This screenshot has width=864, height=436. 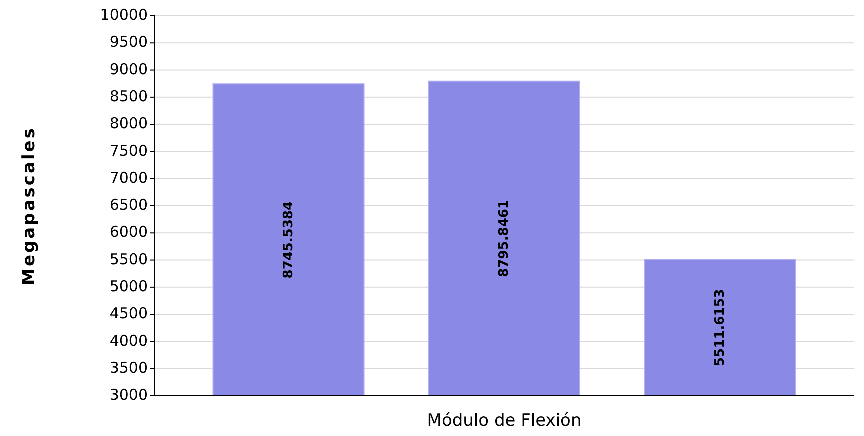 I want to click on y-tick-label: 3500, so click(x=129, y=367).